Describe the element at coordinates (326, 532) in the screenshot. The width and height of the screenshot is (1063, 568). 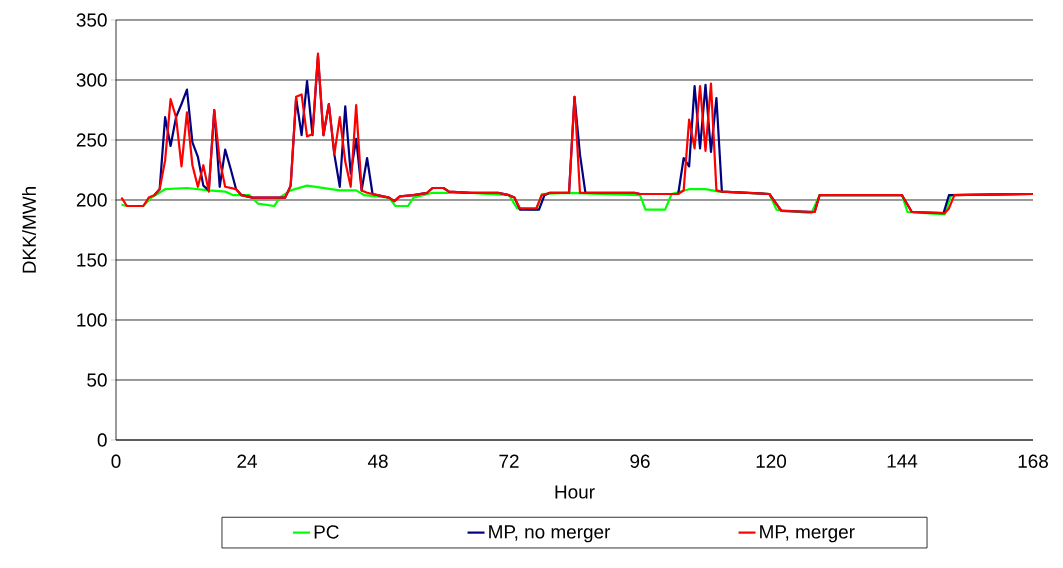
I see `legend-label: PC` at that location.